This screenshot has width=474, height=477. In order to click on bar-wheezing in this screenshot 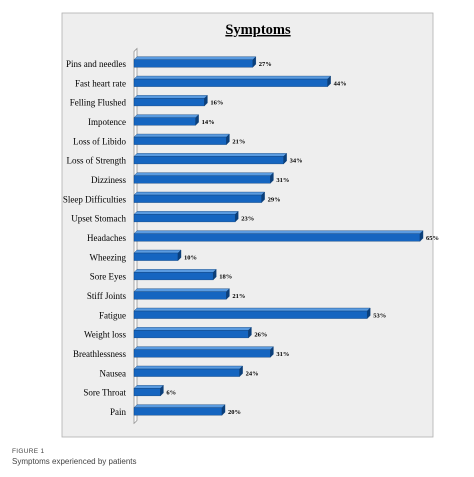, I will do `click(157, 255)`.